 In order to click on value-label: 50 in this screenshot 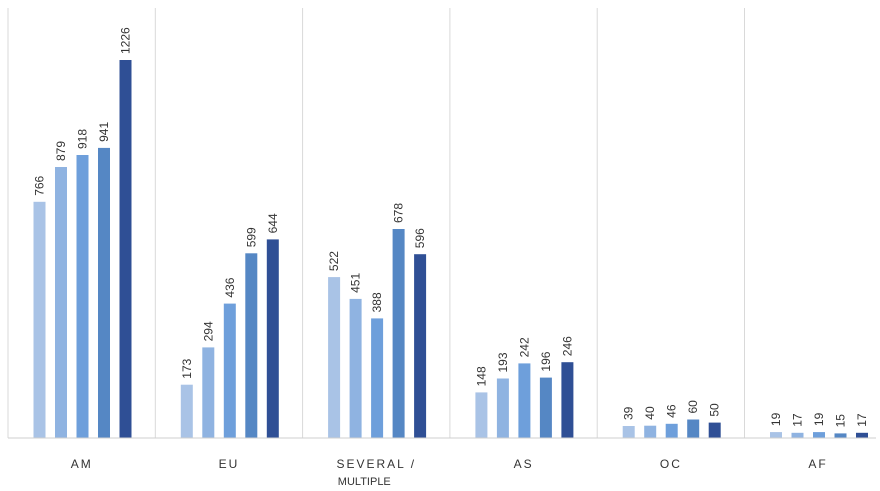, I will do `click(715, 410)`.